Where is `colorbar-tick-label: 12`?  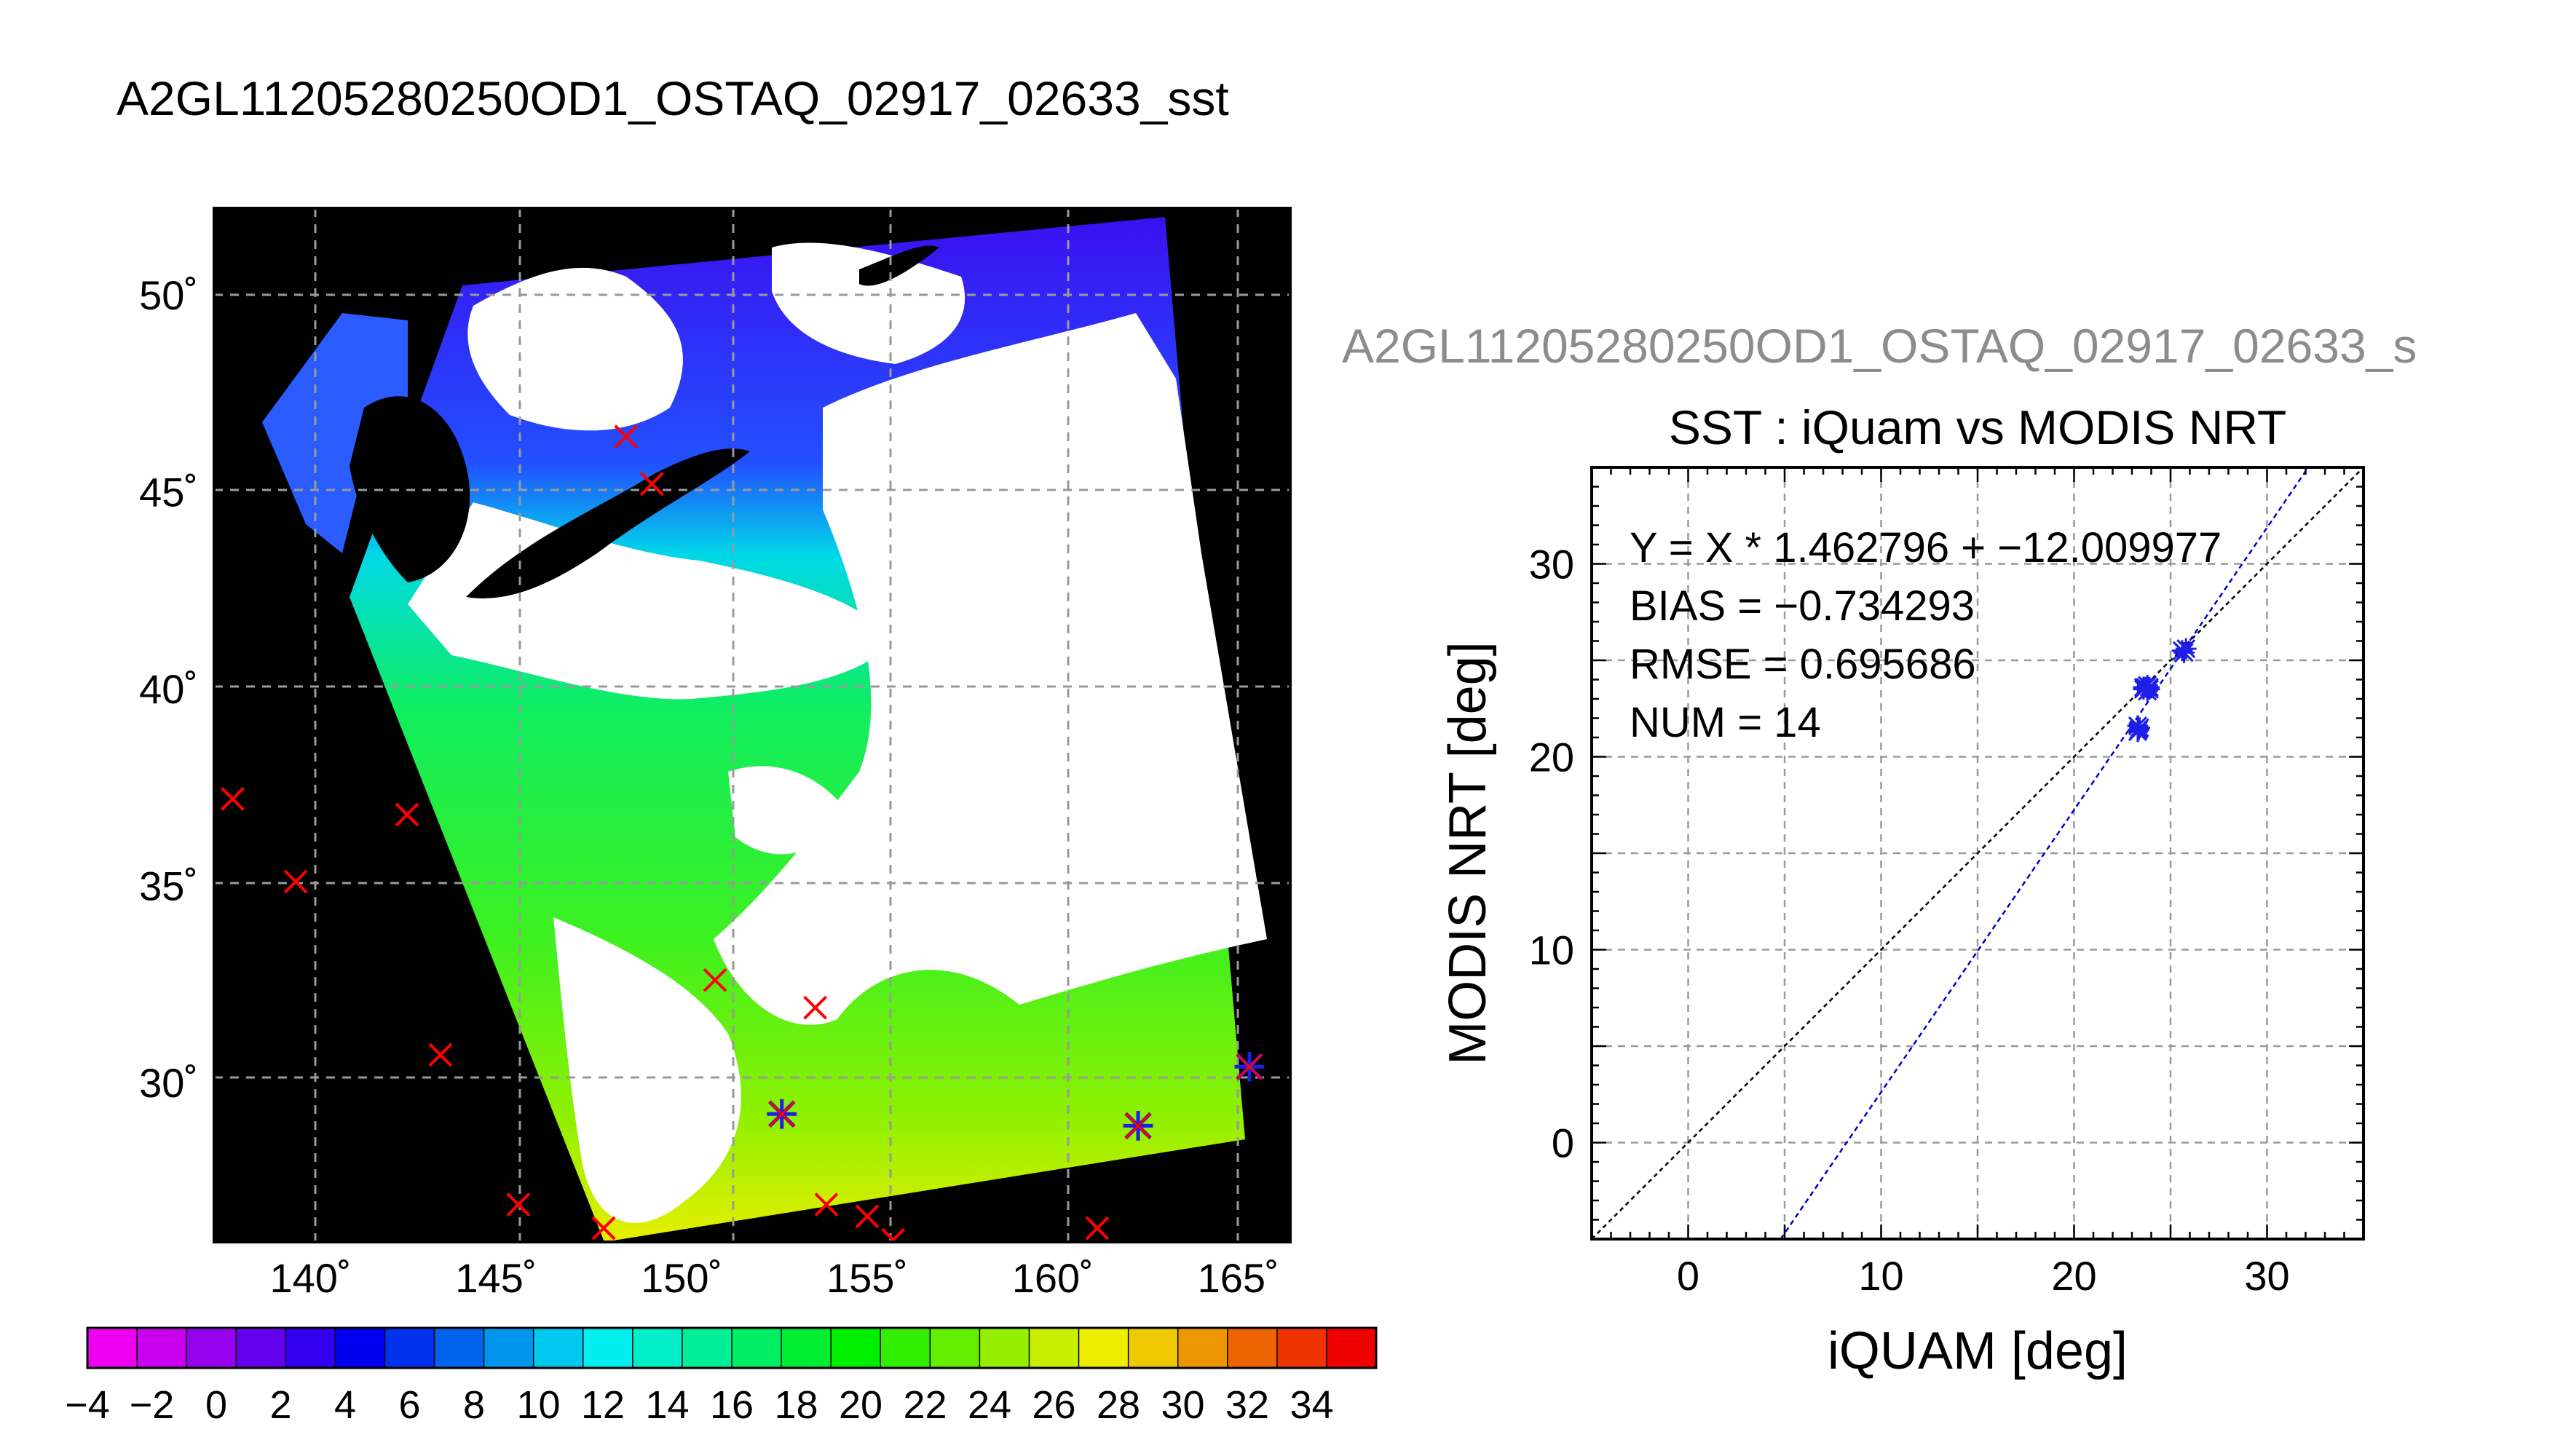 colorbar-tick-label: 12 is located at coordinates (603, 1405).